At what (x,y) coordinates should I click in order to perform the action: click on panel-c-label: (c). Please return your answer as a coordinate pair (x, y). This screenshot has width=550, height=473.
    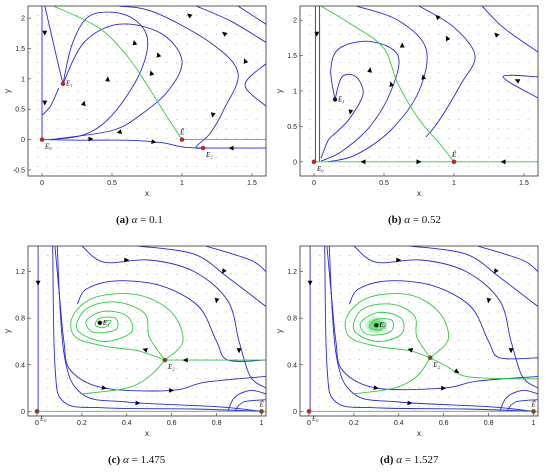
    Looking at the image, I should click on (114, 460).